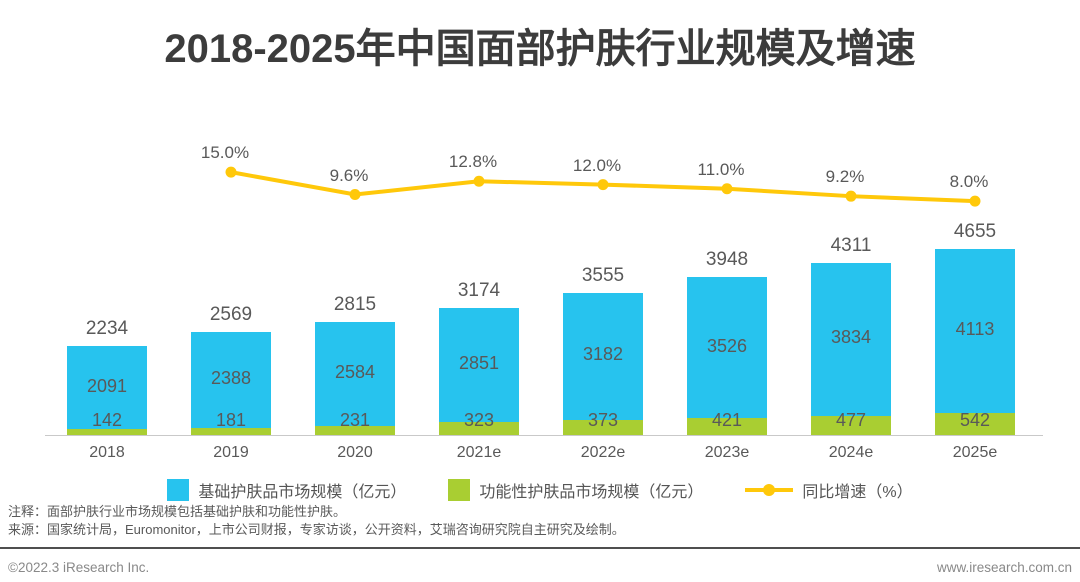 Image resolution: width=1080 pixels, height=582 pixels. I want to click on bar-total-label: 2815, so click(355, 305).